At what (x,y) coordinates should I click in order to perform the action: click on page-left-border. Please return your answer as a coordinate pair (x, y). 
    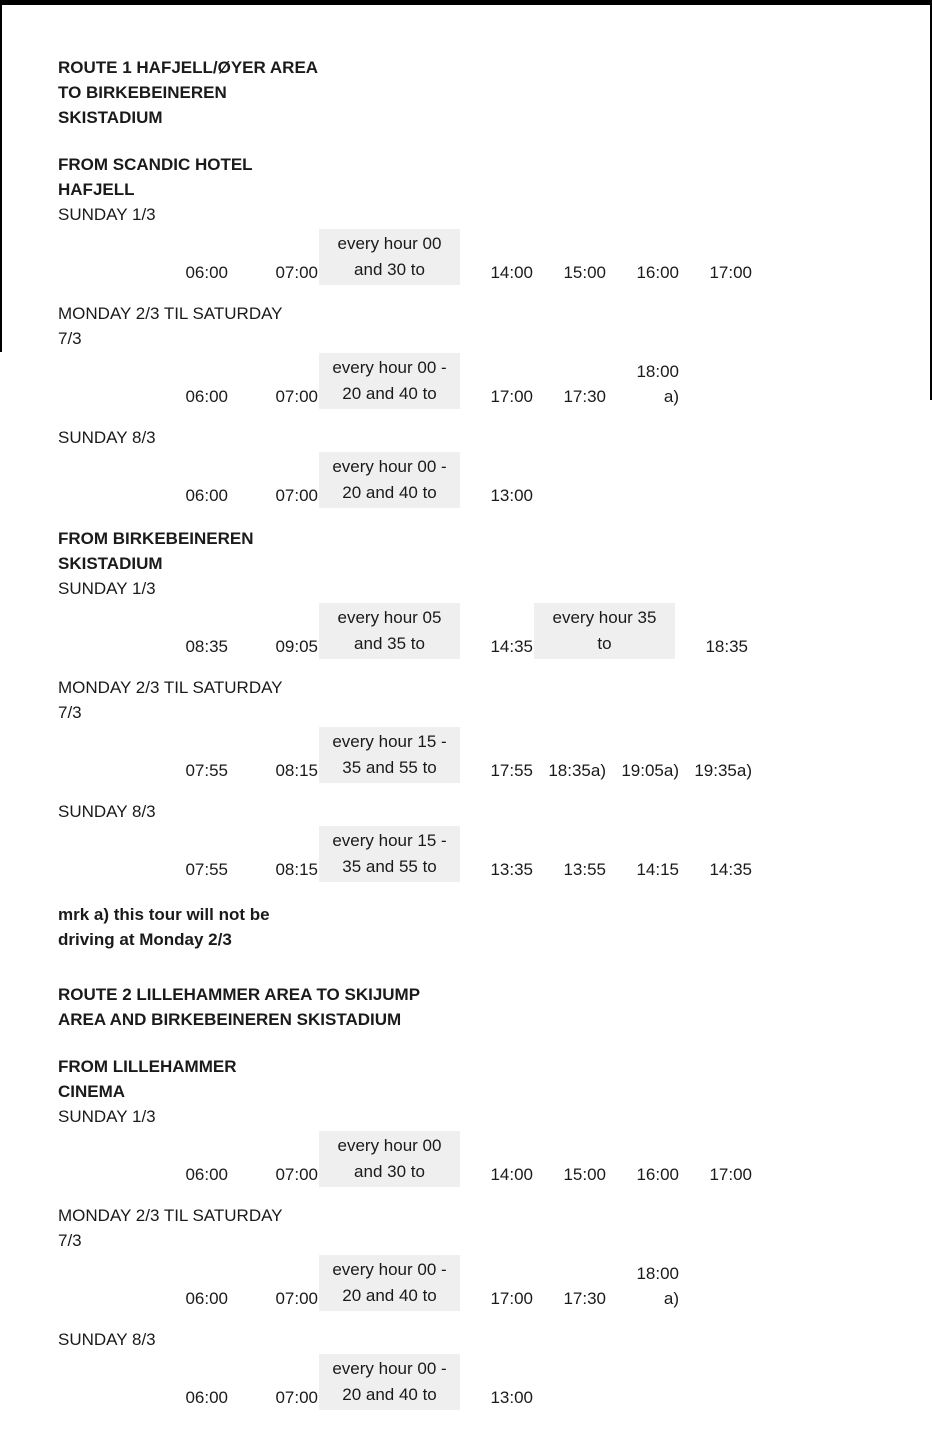
    Looking at the image, I should click on (1, 176).